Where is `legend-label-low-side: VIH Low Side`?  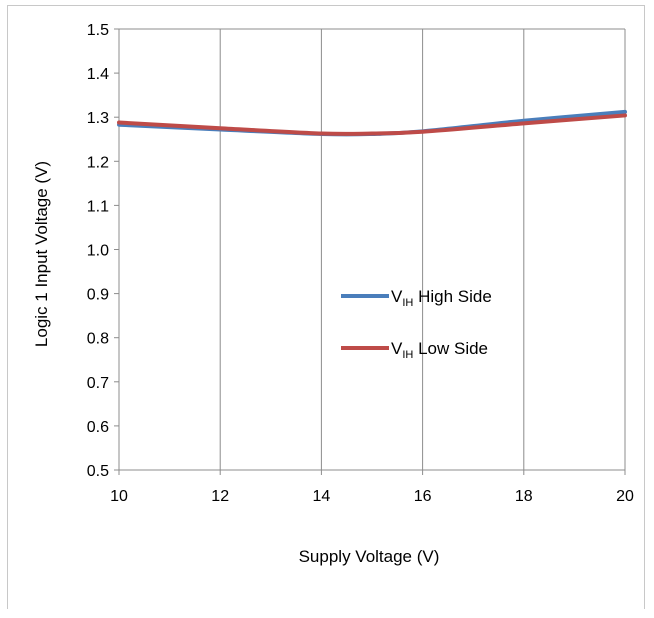 legend-label-low-side: VIH Low Side is located at coordinates (439, 350).